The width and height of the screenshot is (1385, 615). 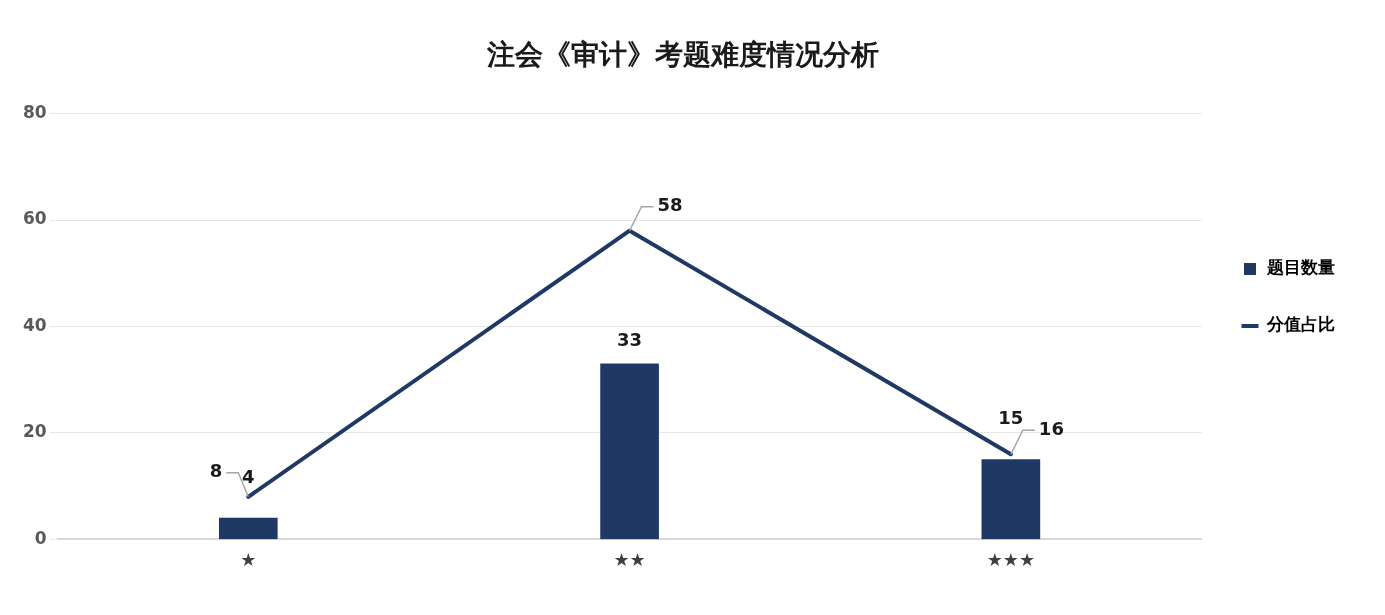 What do you see at coordinates (682, 55) in the screenshot?
I see `chart-title: 注会《审计》考题难度情况分析` at bounding box center [682, 55].